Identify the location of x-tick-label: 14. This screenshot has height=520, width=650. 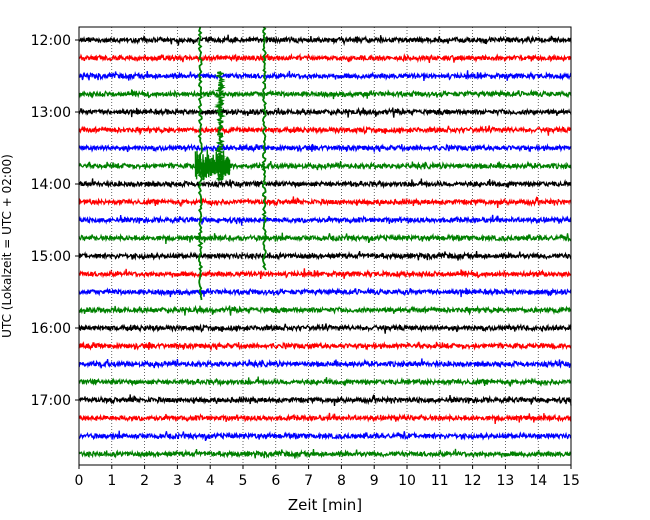
(538, 481).